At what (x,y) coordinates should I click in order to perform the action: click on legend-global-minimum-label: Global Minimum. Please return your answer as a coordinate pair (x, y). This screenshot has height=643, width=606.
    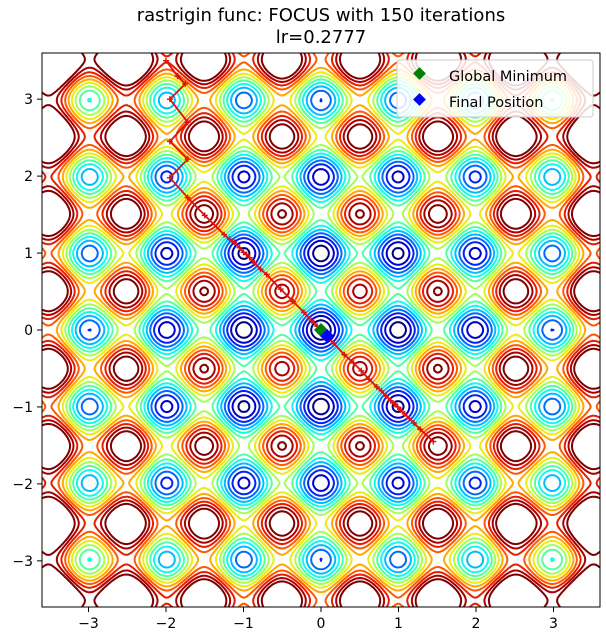
    Looking at the image, I should click on (508, 77).